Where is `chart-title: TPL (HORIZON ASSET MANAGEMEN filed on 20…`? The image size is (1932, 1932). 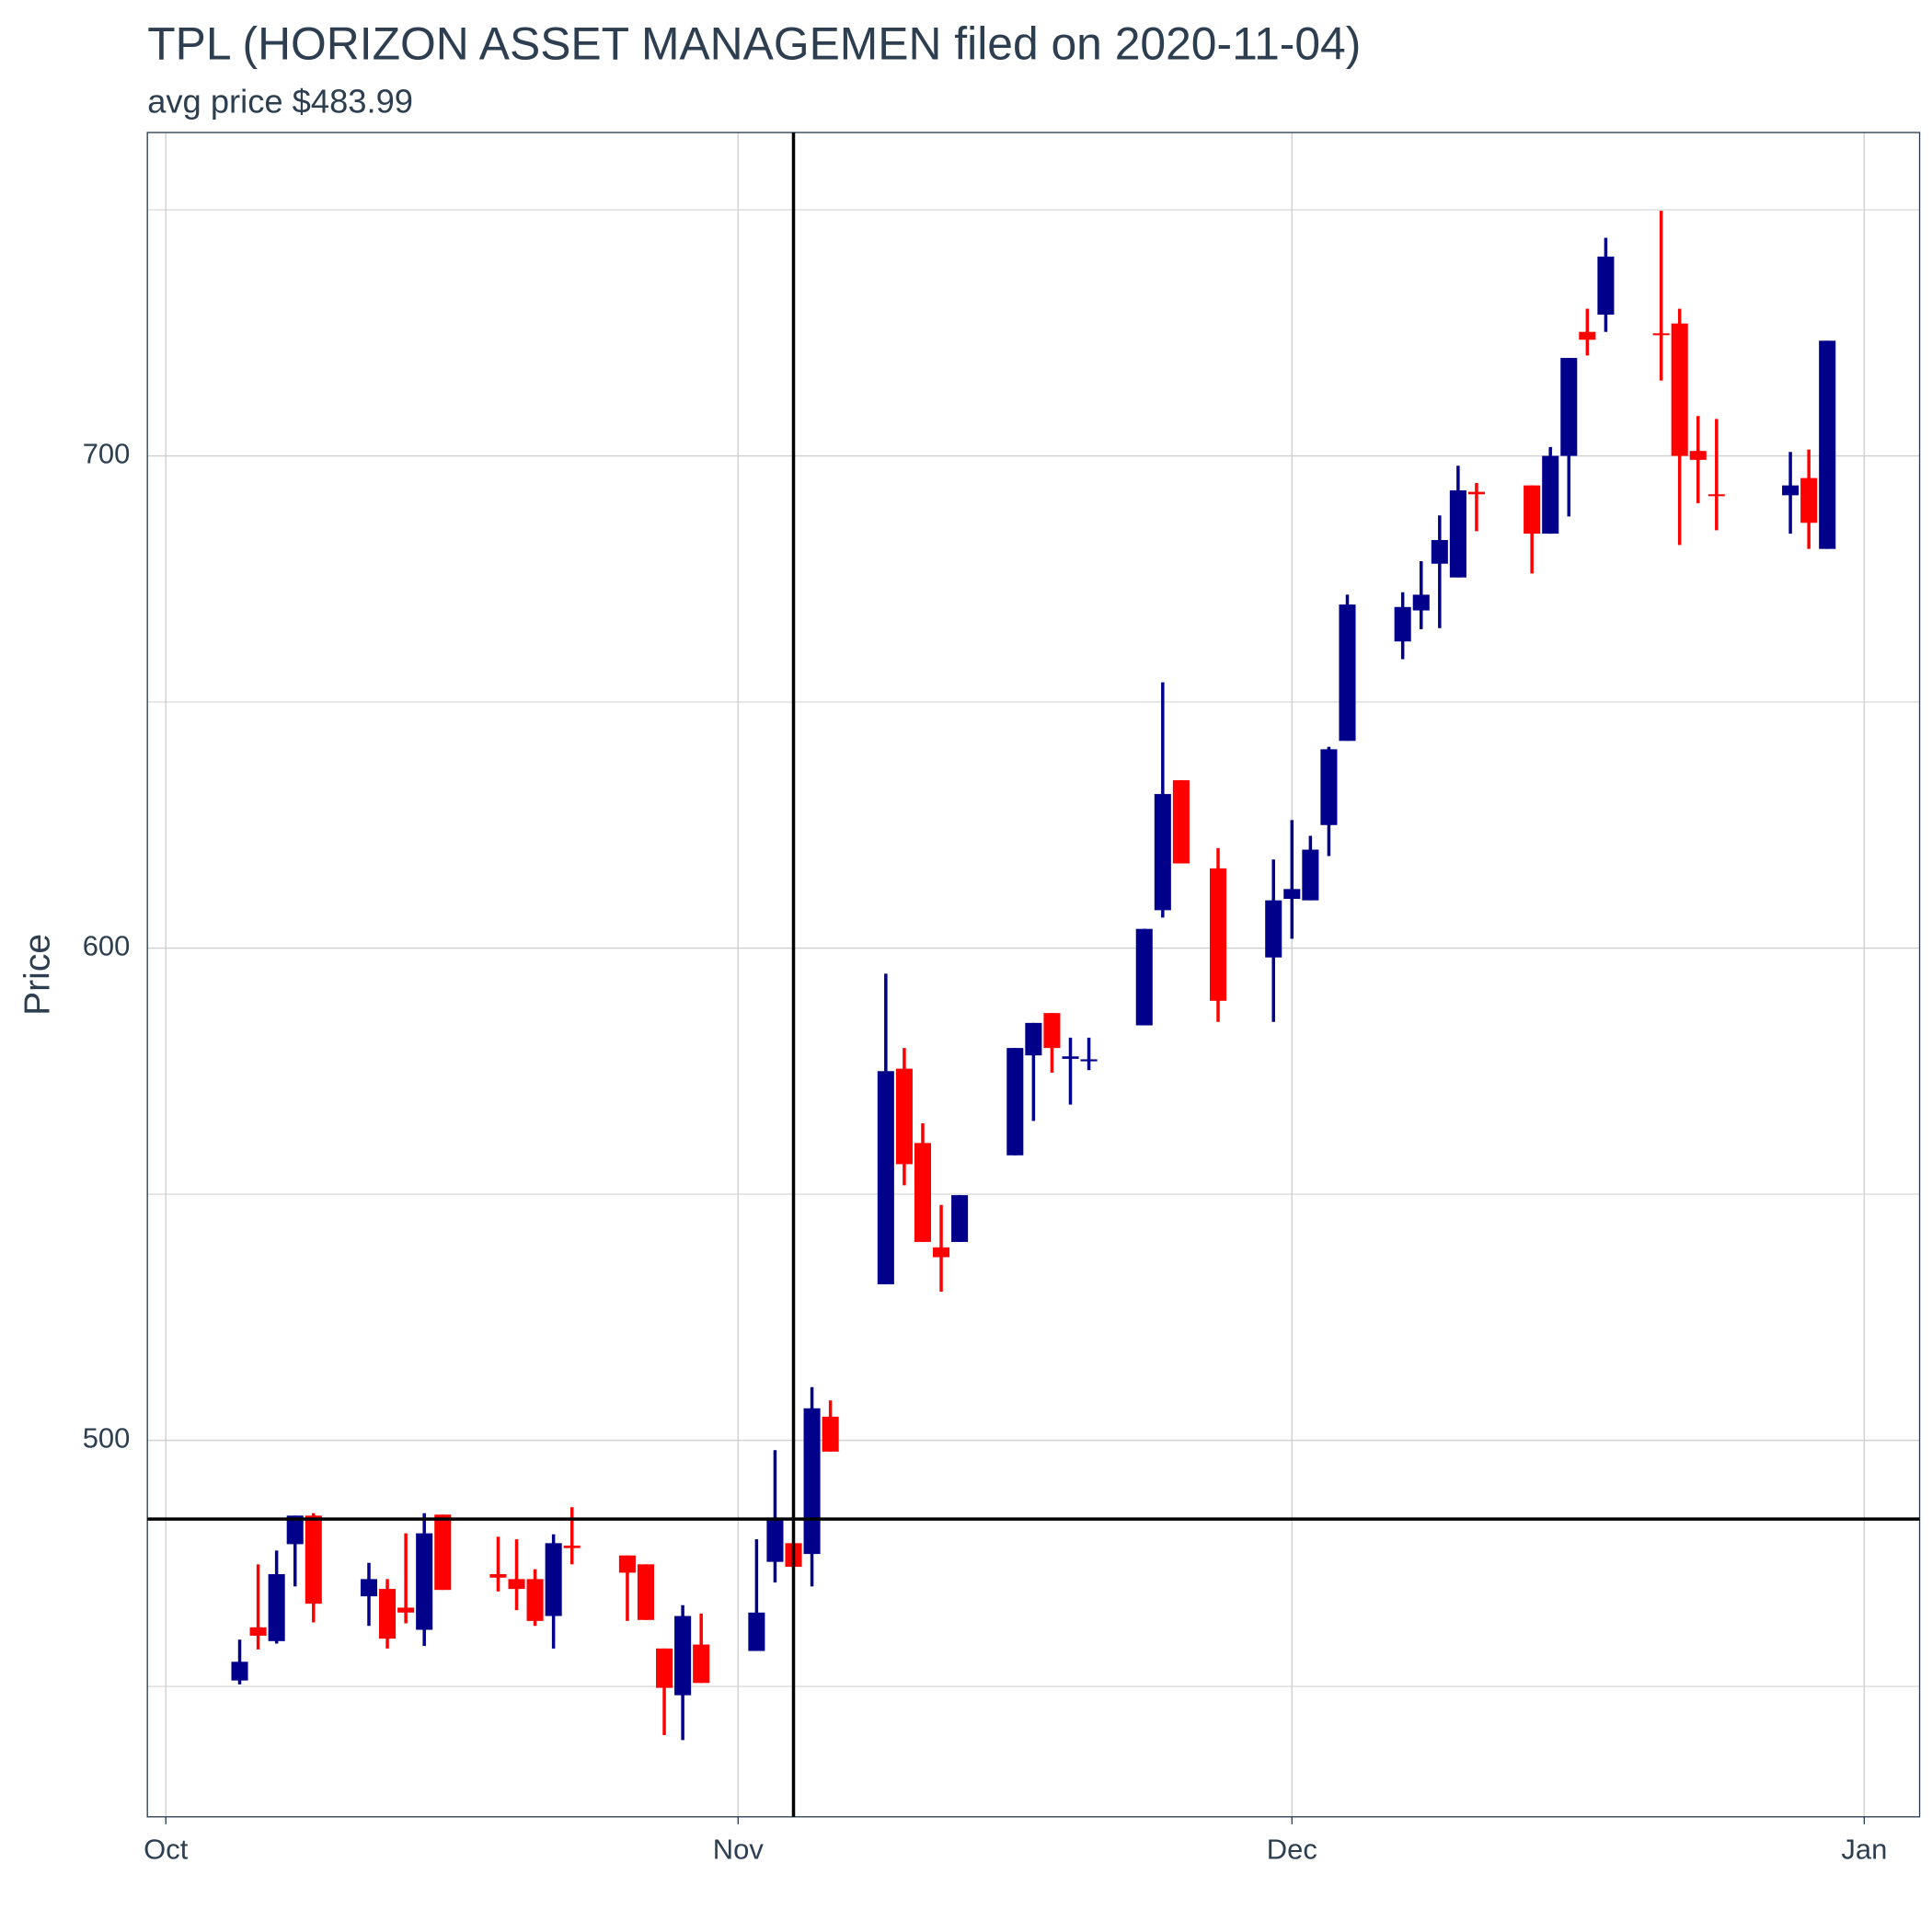
chart-title: TPL (HORIZON ASSET MANAGEMEN filed on 20… is located at coordinates (754, 43).